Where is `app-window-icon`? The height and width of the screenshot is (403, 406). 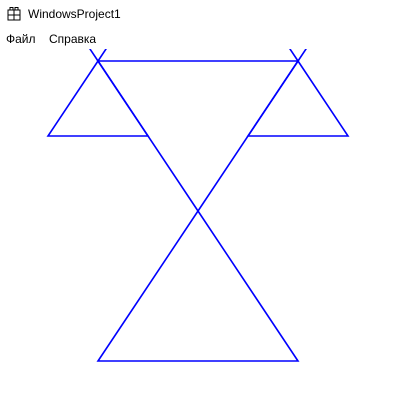
app-window-icon is located at coordinates (14, 14).